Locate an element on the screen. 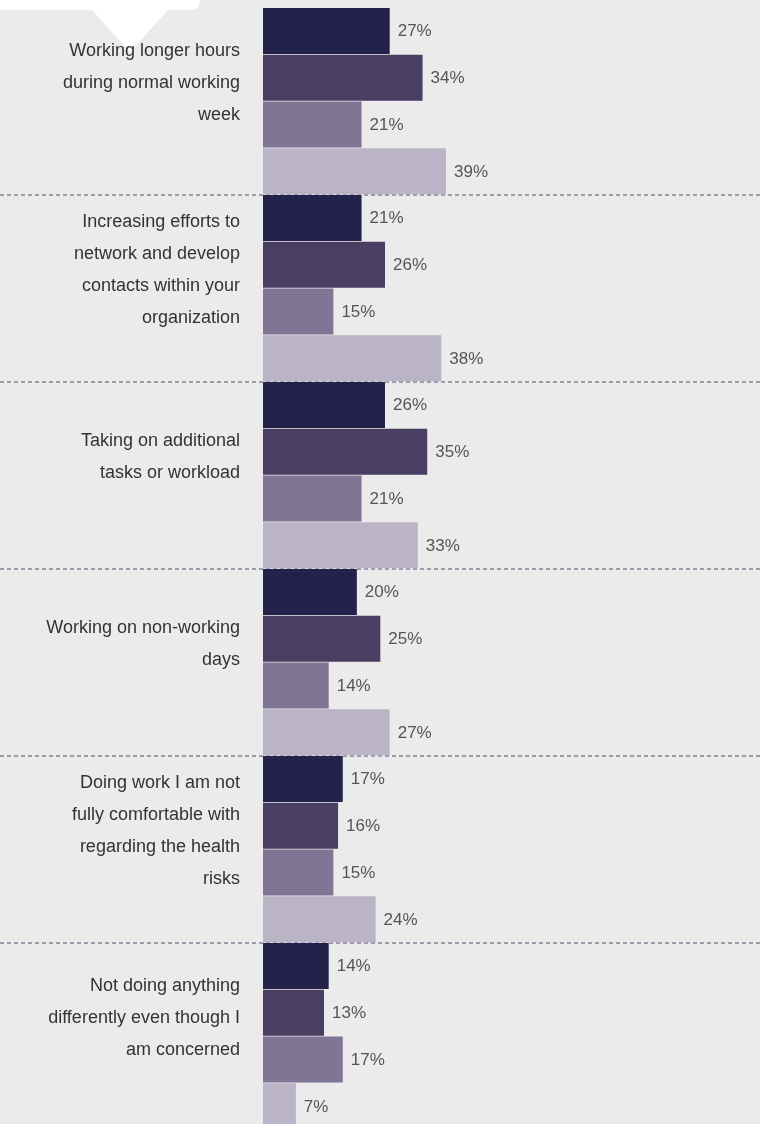 This screenshot has width=760, height=1124. y-tick-label: Doing work I am not fully comfortable with regarding the health risks is located at coordinates (155, 830).